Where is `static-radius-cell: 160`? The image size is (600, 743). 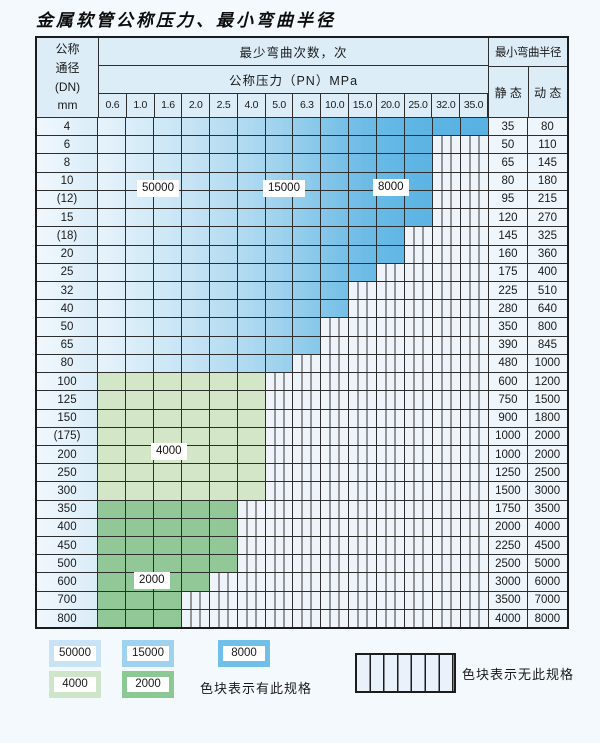 static-radius-cell: 160 is located at coordinates (508, 254).